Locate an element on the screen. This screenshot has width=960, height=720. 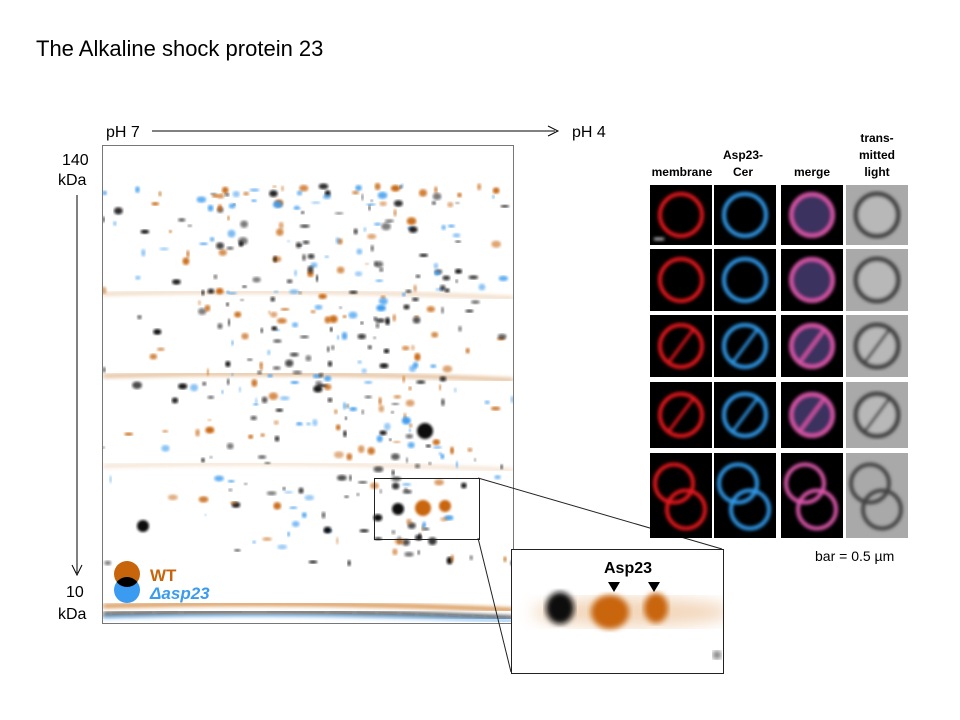
zoomed-gel-region is located at coordinates (617, 611).